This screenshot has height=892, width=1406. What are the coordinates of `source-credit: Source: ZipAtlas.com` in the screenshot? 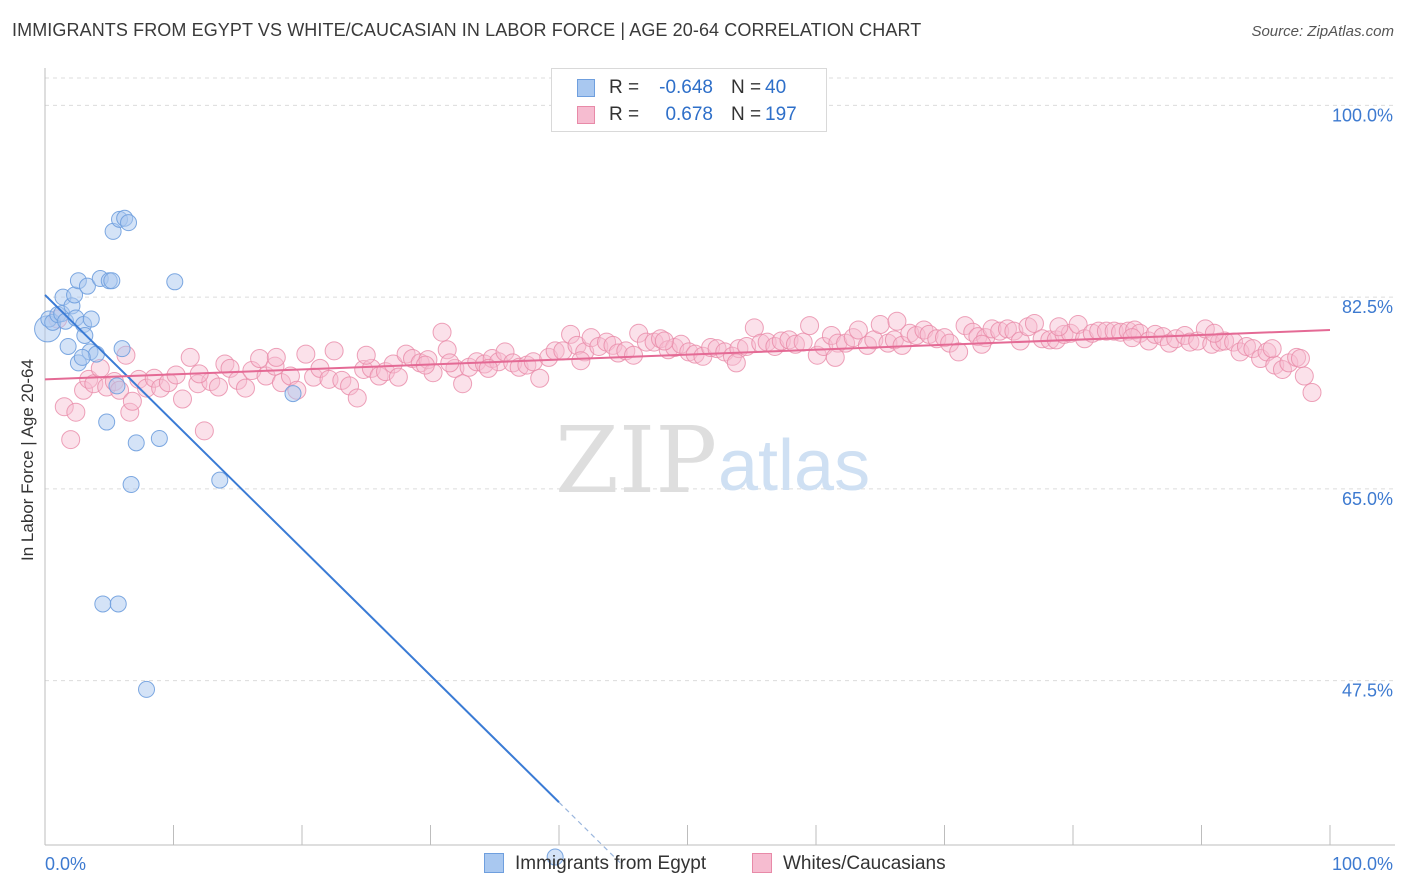 It's located at (1322, 31).